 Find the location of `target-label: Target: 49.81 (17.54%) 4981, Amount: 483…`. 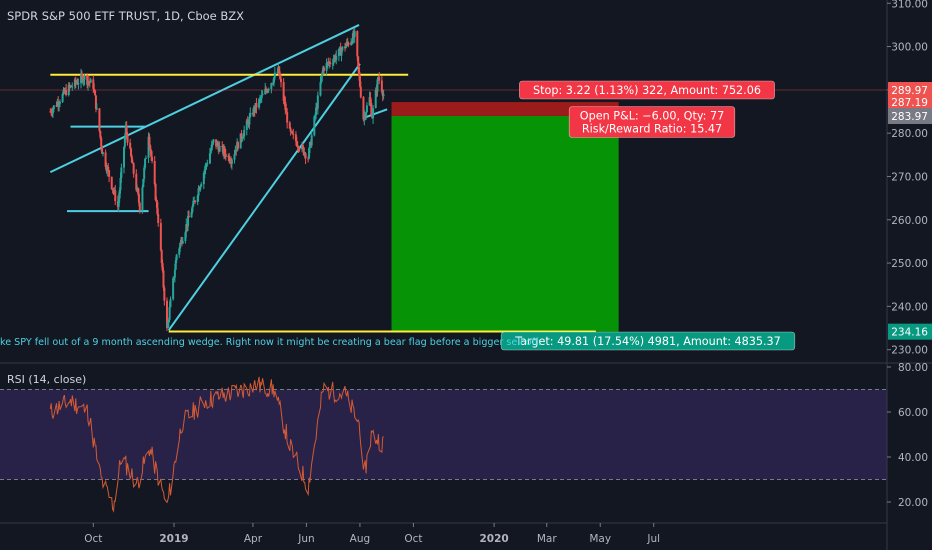

target-label: Target: 49.81 (17.54%) 4981, Amount: 483… is located at coordinates (648, 341).